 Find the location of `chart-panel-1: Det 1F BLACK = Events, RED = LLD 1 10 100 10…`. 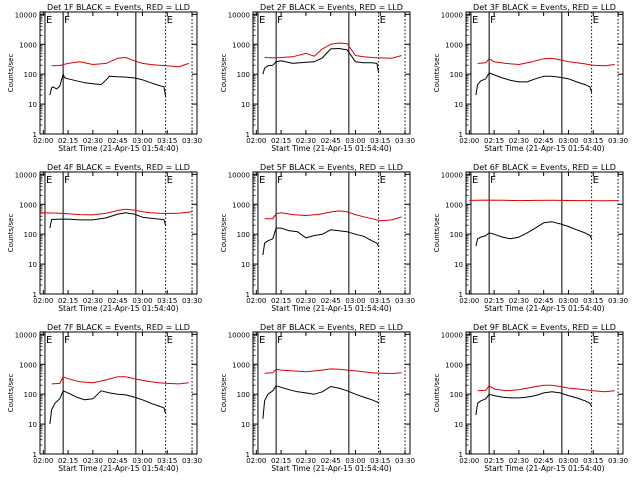

chart-panel-1: Det 1F BLACK = Events, RED = LLD 1 10 100 10… is located at coordinates (104, 78).